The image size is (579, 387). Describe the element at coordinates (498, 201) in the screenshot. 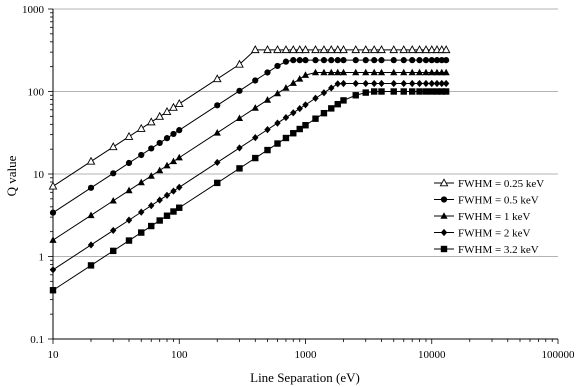

I see `legend-label: FWHM = 0.5 keV` at that location.